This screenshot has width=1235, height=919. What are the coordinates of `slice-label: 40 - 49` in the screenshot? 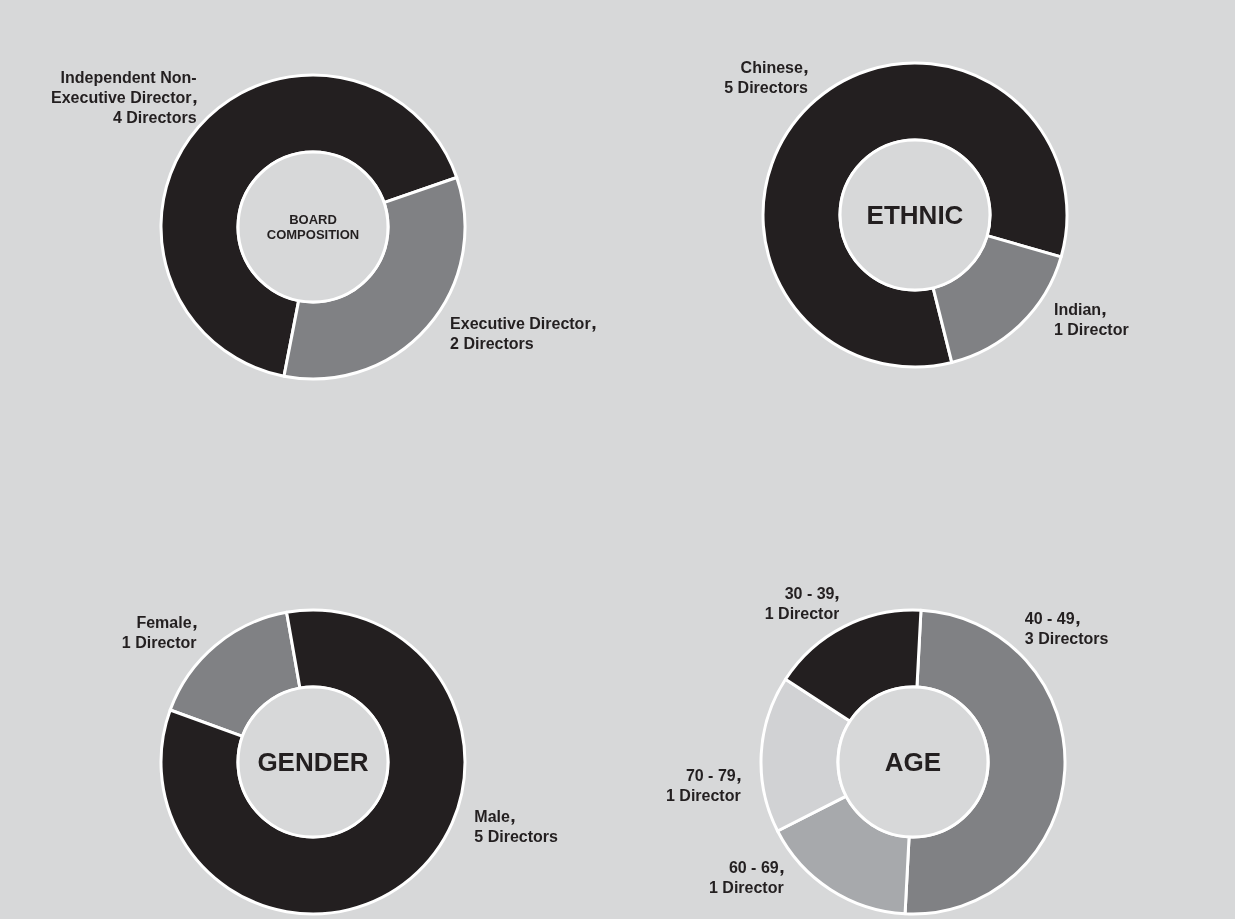 It's located at (1050, 618).